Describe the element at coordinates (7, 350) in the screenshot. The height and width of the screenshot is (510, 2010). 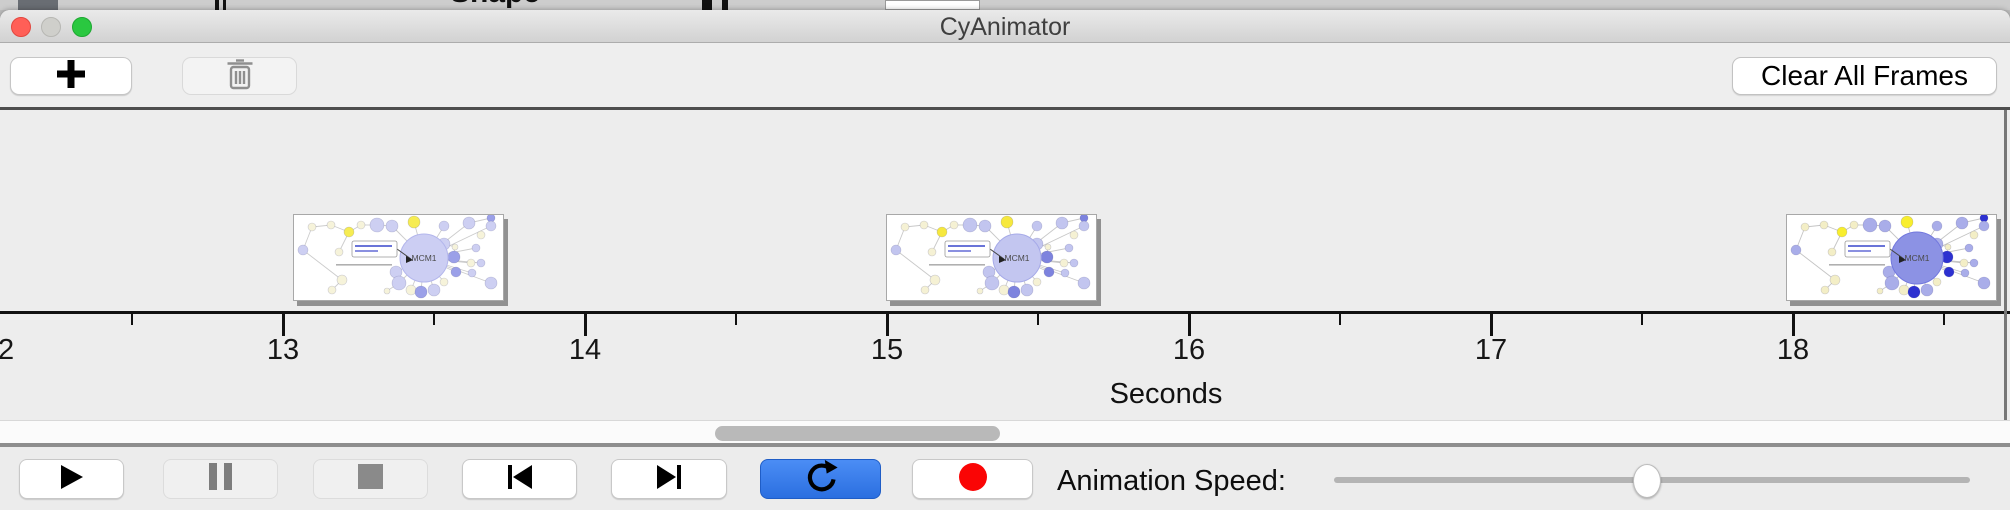
I see `tick-label: 12` at that location.